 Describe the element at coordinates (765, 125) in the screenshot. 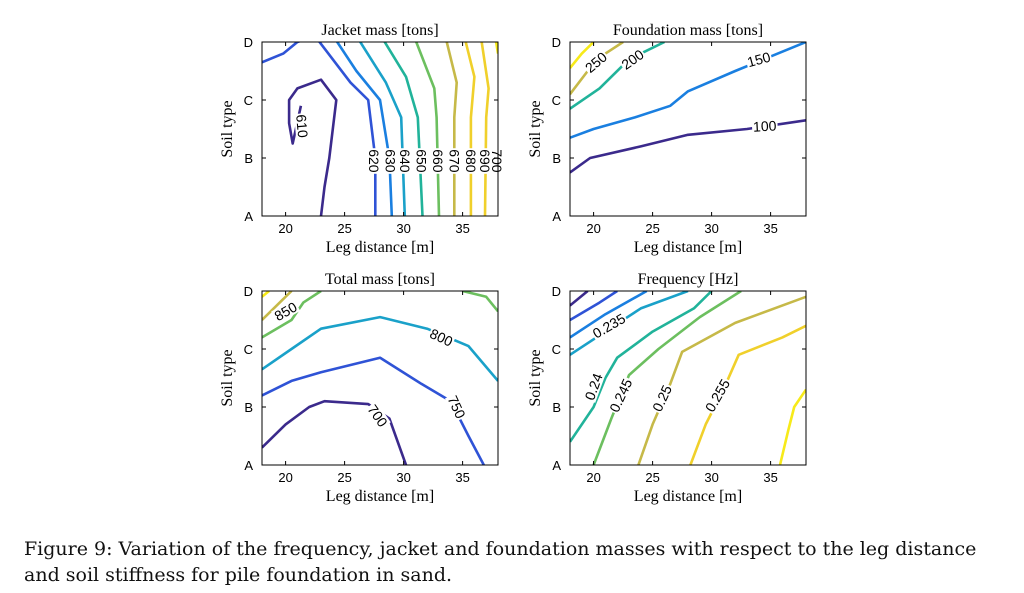

I see `contour-label-100: 100` at that location.